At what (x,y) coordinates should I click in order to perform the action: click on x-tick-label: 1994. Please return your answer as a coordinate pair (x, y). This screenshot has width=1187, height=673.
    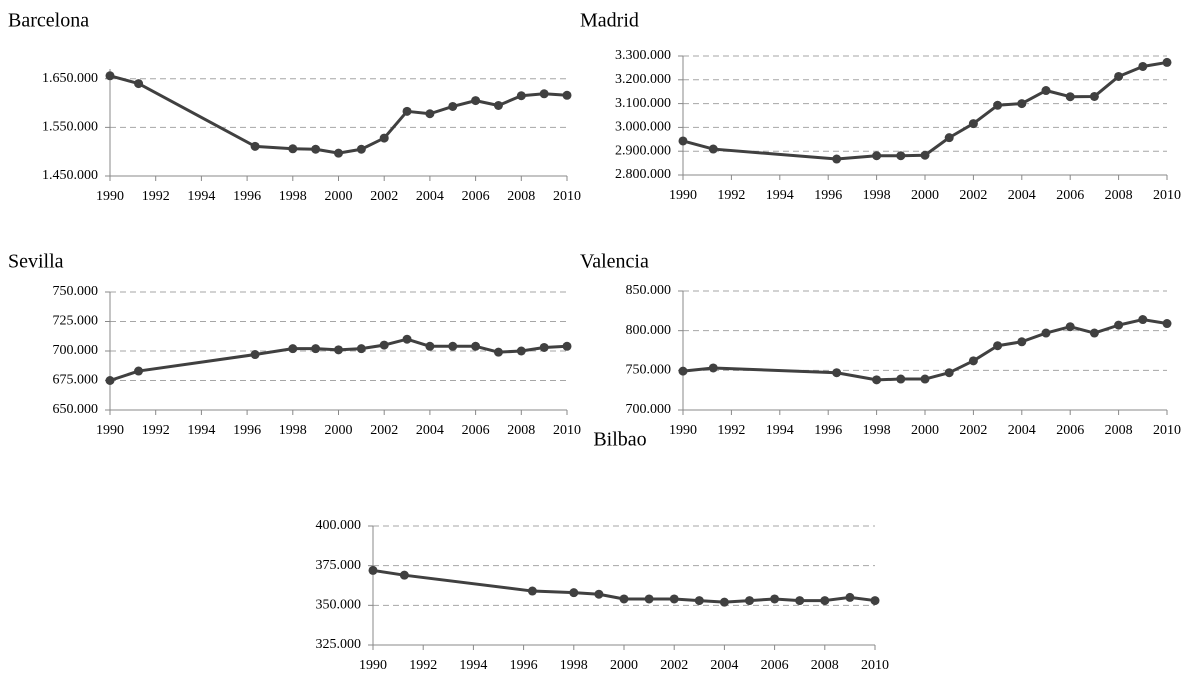
    Looking at the image, I should click on (780, 430).